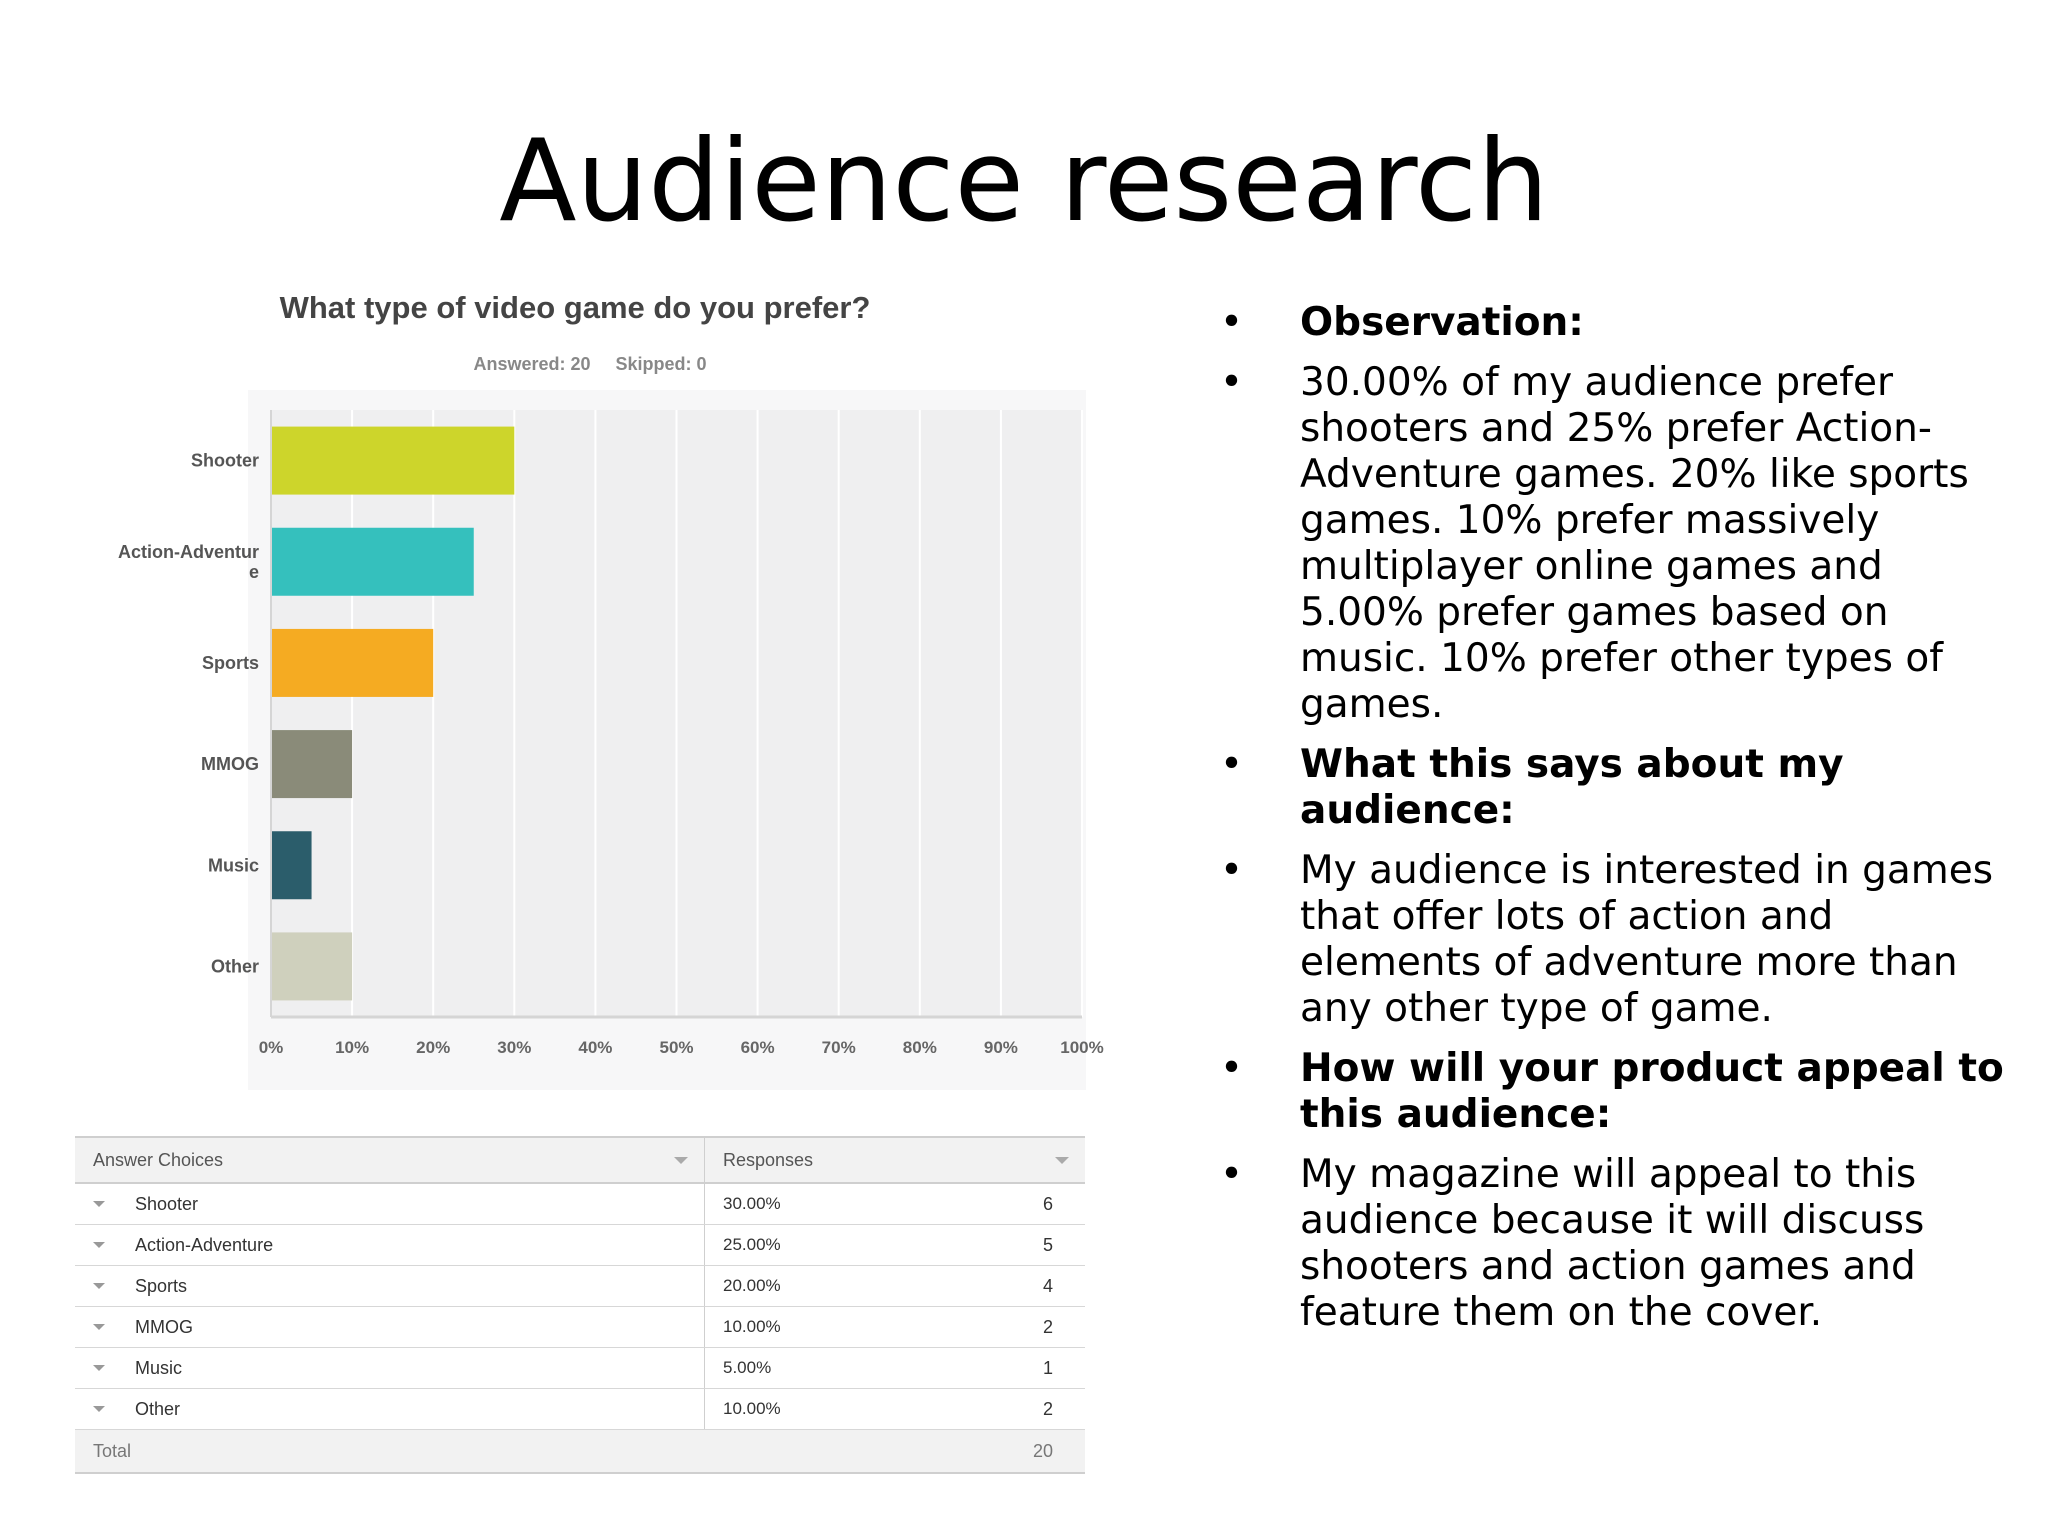 The image size is (2048, 1536). I want to click on row-percent: 5.00%, so click(747, 1367).